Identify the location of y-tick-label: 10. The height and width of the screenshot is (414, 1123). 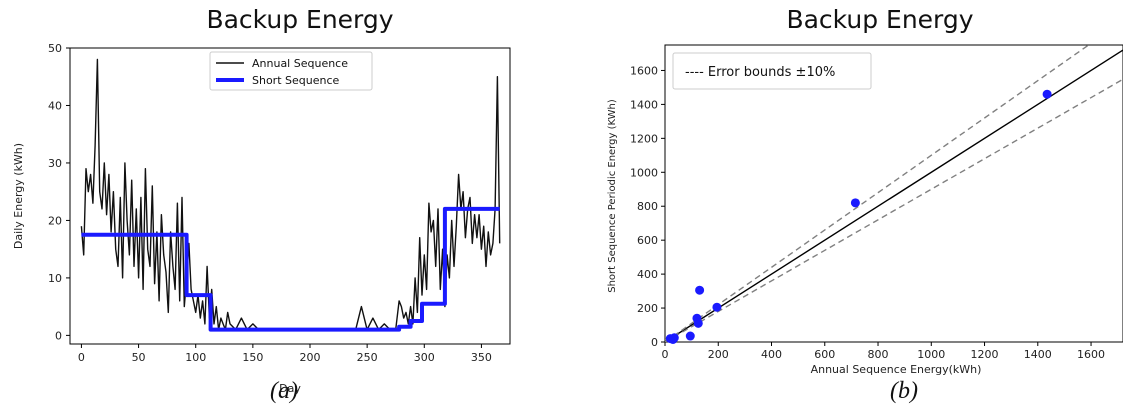
(55, 278).